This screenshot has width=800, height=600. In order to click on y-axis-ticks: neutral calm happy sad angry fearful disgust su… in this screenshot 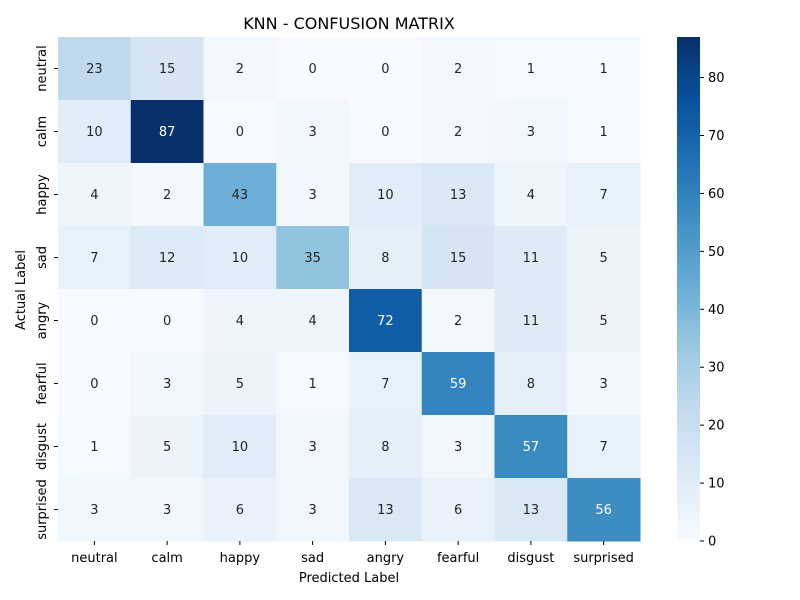, I will do `click(46, 292)`.